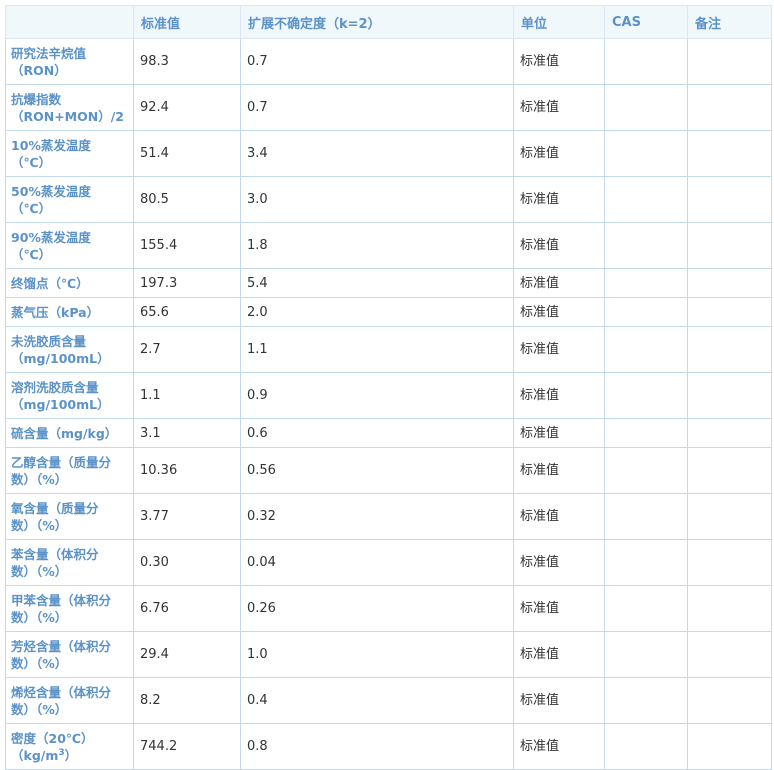  What do you see at coordinates (388, 562) in the screenshot?
I see `table-row: 苯含量（体积分 数）（%） 0.30 0.04 标准值` at bounding box center [388, 562].